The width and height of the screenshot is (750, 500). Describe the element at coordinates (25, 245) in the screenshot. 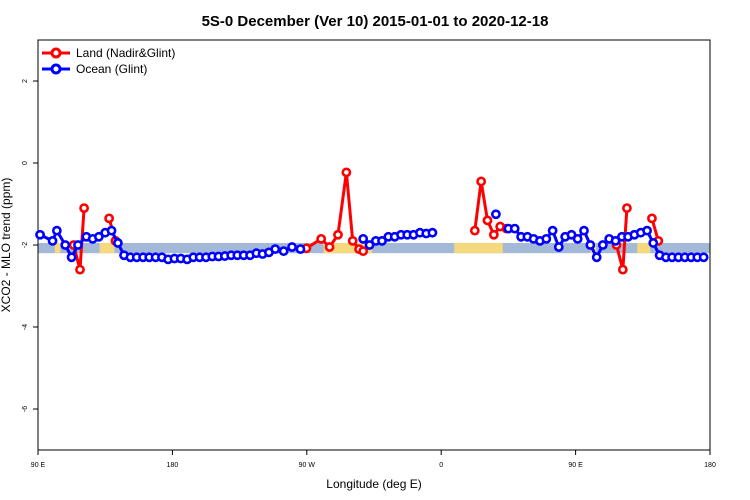

I see `y-tick-label: -2` at that location.